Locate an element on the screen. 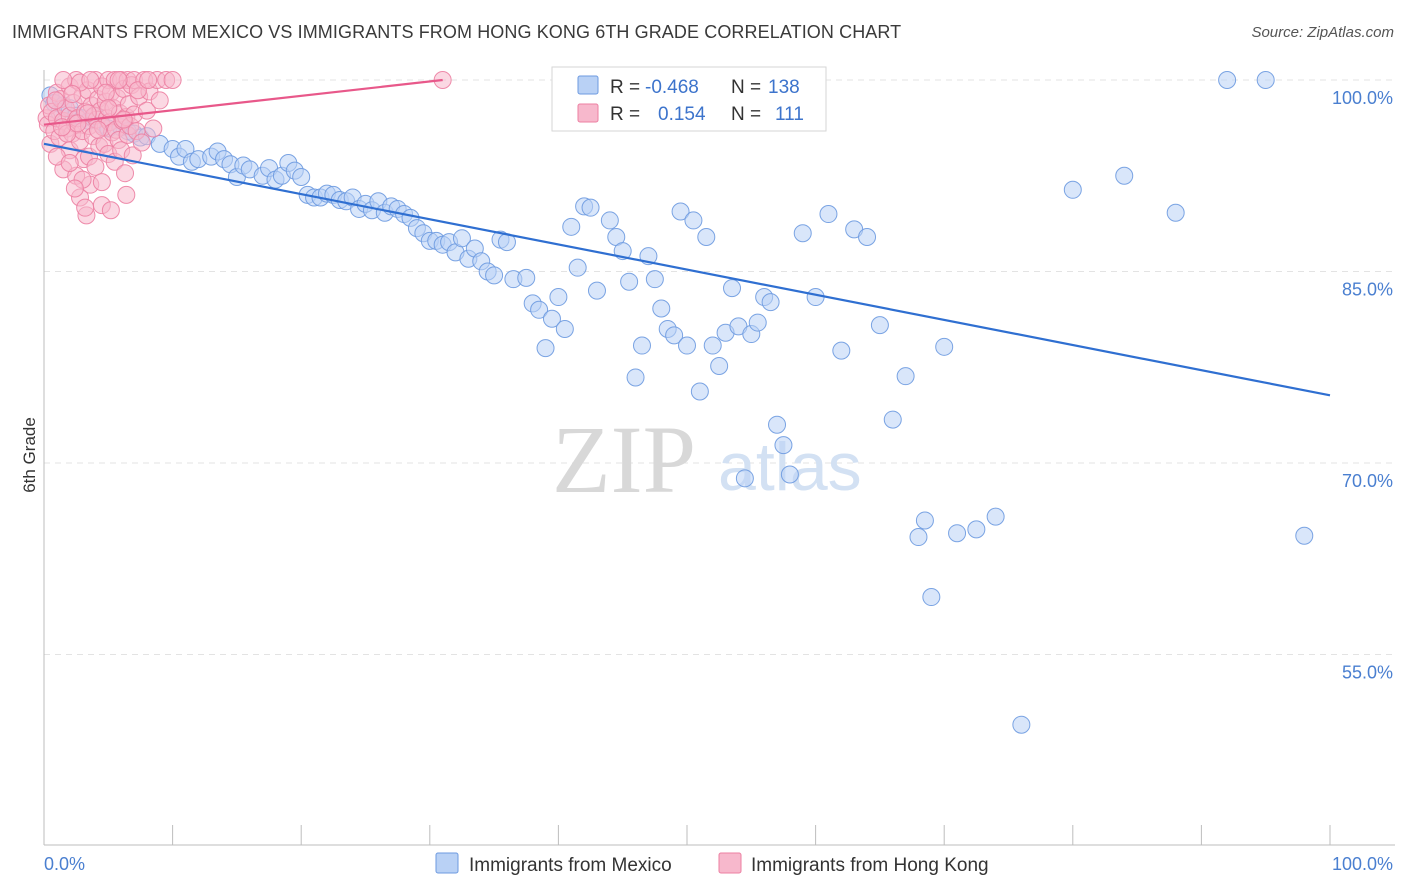  bottom-legend-label-mexico: Immigrants from Mexico is located at coordinates (570, 865).